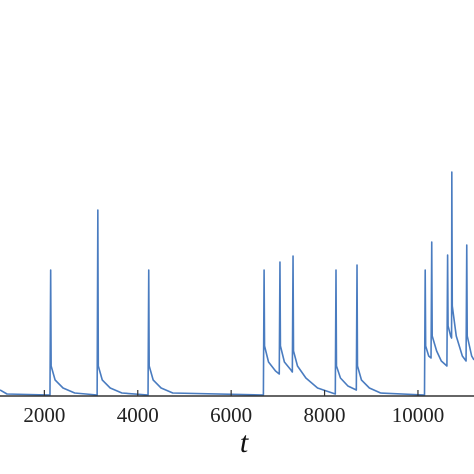 The image size is (474, 474). What do you see at coordinates (325, 415) in the screenshot?
I see `x-tick-label: 8000` at bounding box center [325, 415].